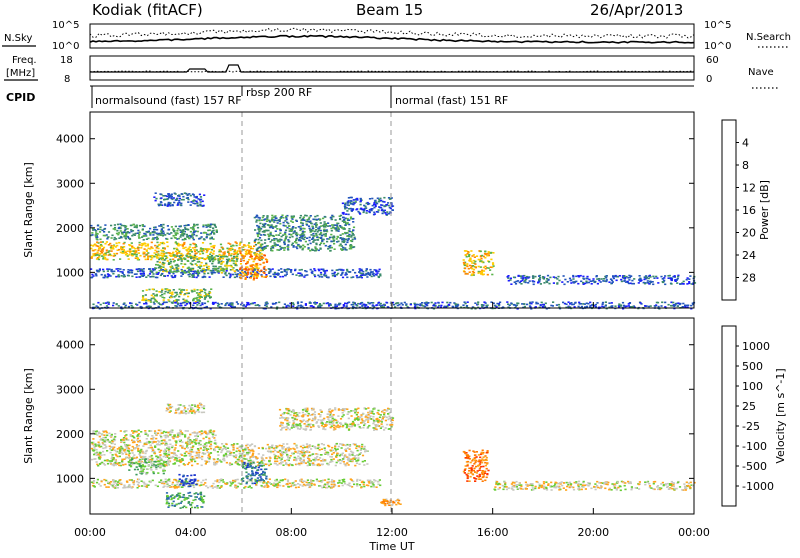 Image resolution: width=800 pixels, height=558 pixels. Describe the element at coordinates (768, 37) in the screenshot. I see `noise-right-label: N.Search` at that location.